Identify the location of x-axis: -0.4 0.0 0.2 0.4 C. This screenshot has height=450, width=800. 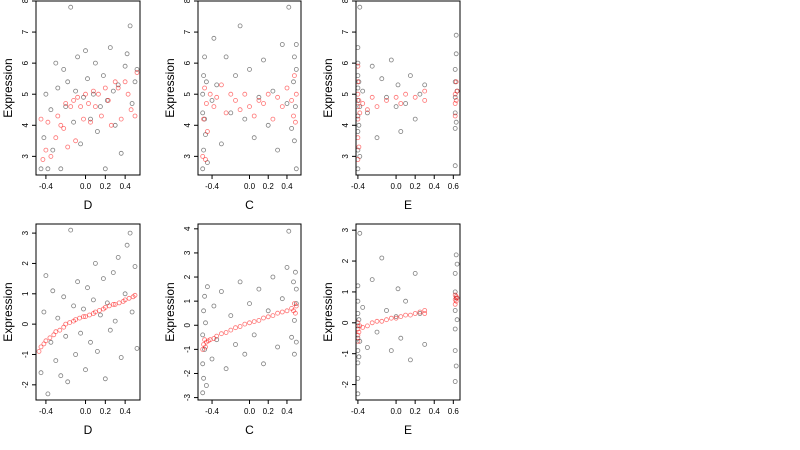
(249, 193).